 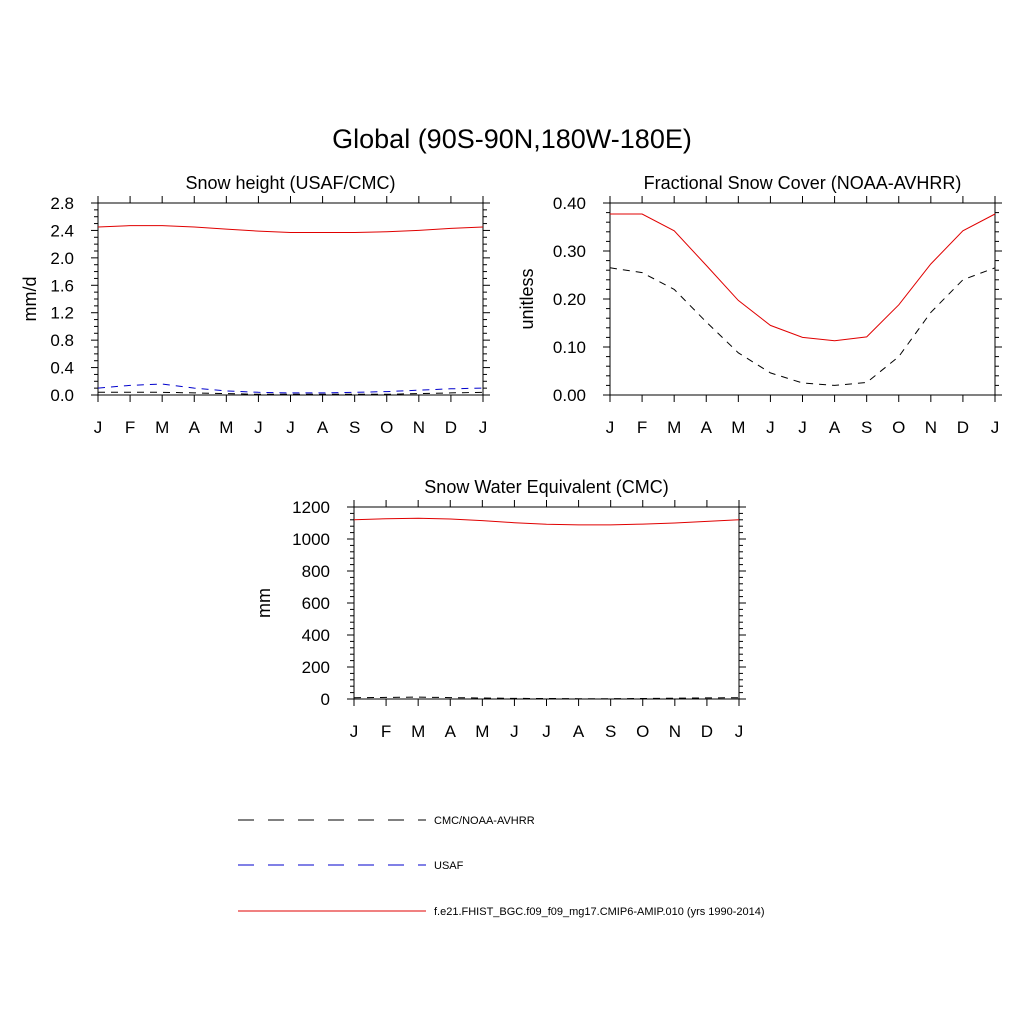 I want to click on y-tick-label: 600, so click(x=316, y=603).